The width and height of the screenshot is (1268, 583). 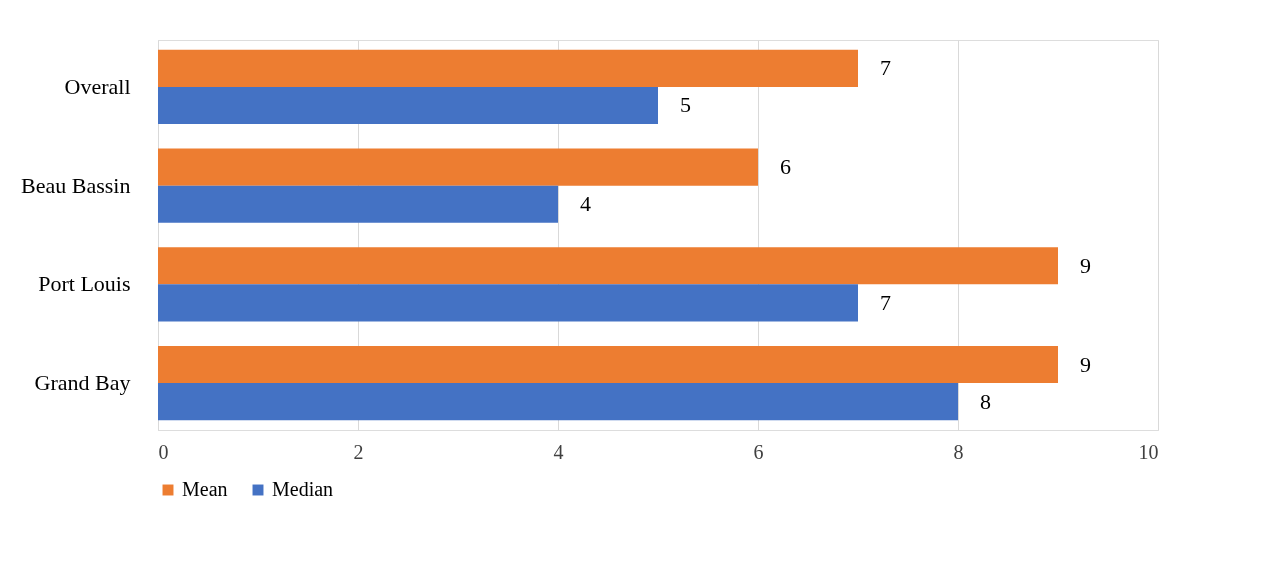 I want to click on legend-label: Mean, so click(x=205, y=489).